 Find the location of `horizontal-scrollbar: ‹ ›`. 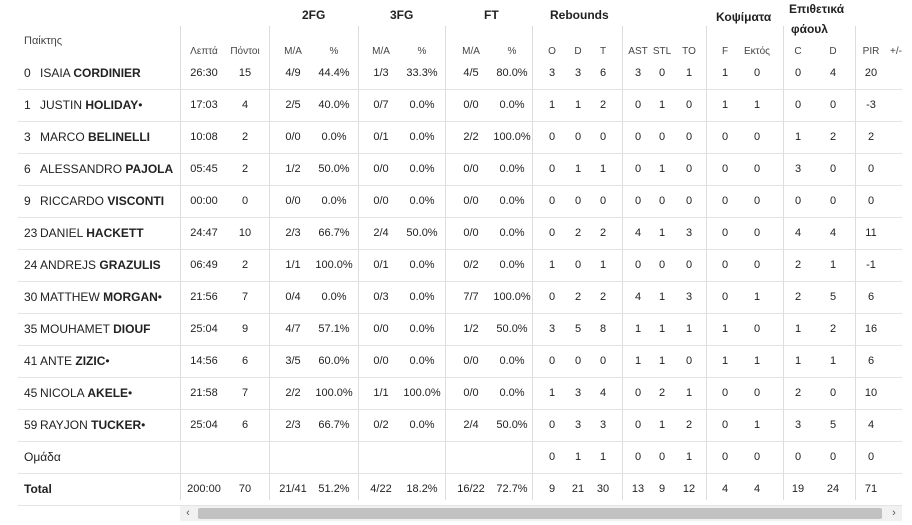

horizontal-scrollbar: ‹ › is located at coordinates (541, 513).